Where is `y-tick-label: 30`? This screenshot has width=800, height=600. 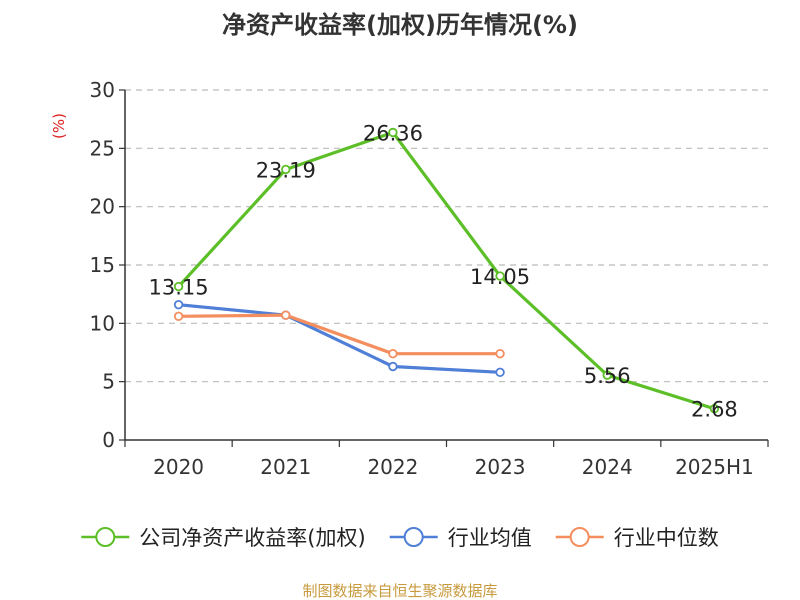 y-tick-label: 30 is located at coordinates (102, 90).